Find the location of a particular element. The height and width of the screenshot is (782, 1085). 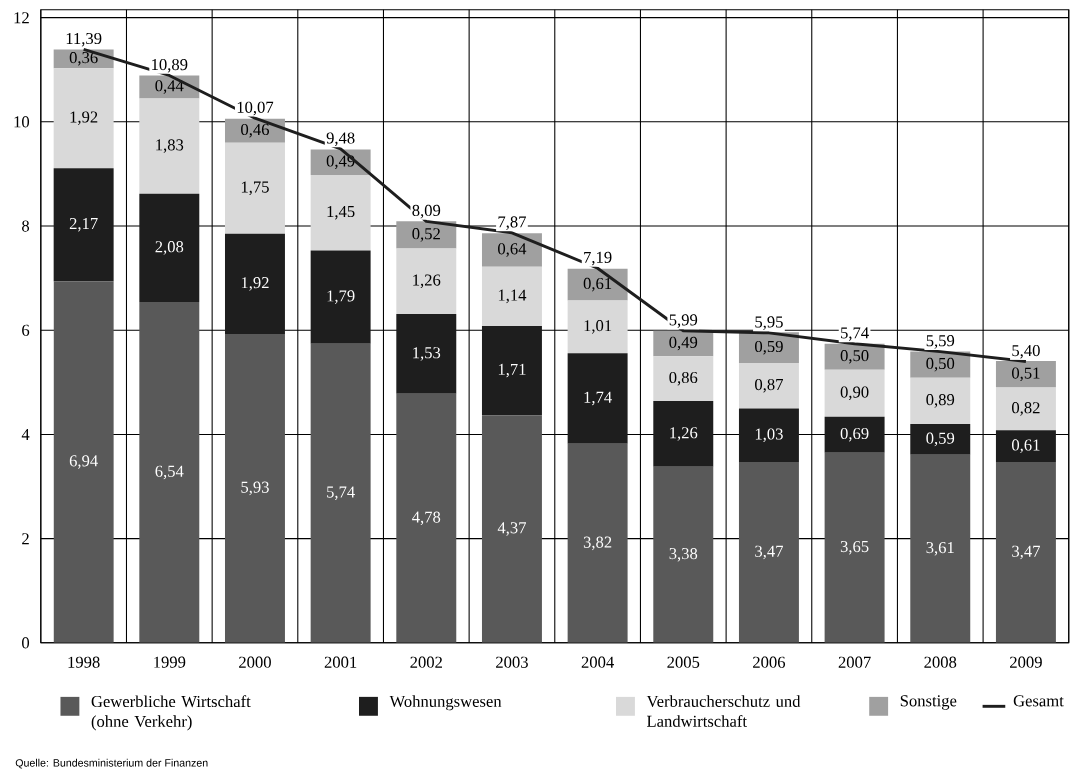

data-label: 9,48 is located at coordinates (340, 139).